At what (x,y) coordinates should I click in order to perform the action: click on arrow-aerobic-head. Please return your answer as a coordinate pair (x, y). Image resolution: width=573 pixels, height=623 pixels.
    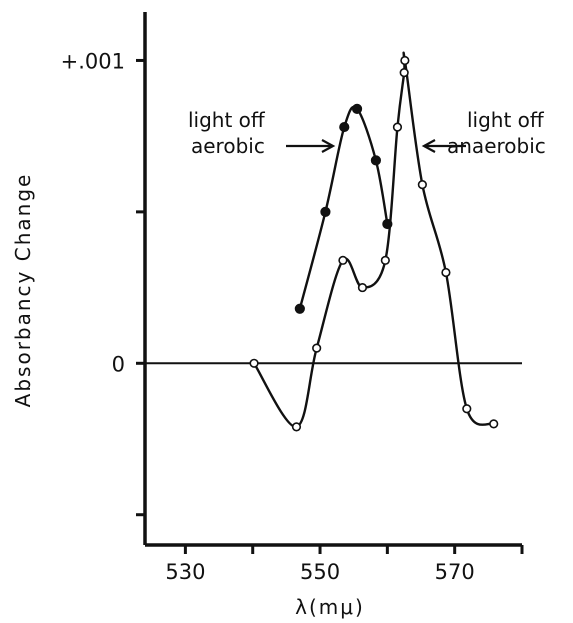
    Looking at the image, I should click on (328, 146).